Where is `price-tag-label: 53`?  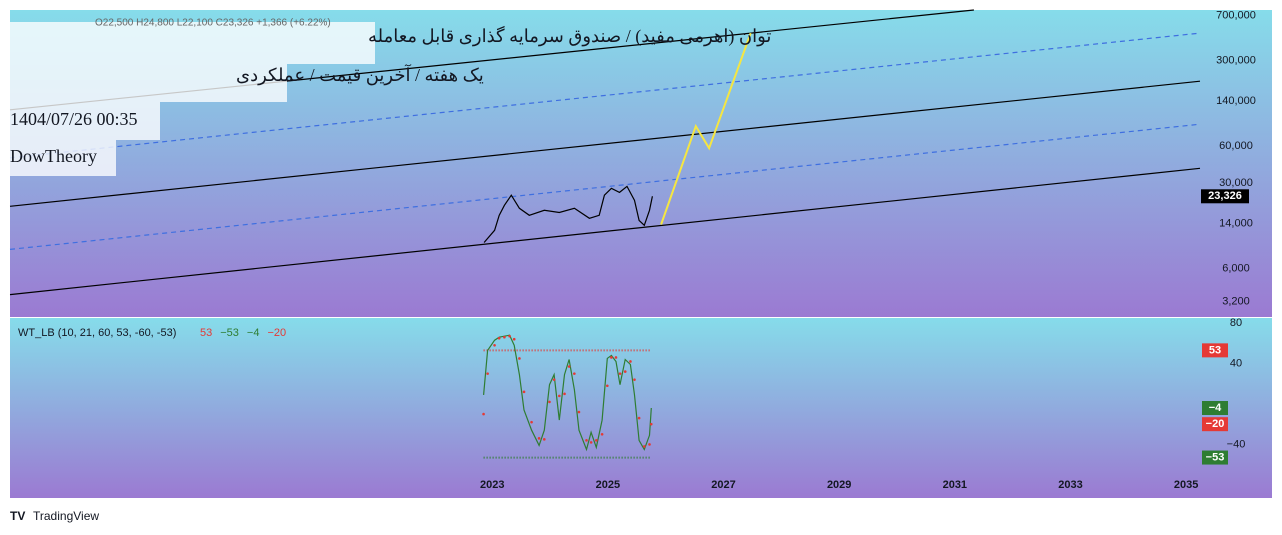 price-tag-label: 53 is located at coordinates (1215, 350).